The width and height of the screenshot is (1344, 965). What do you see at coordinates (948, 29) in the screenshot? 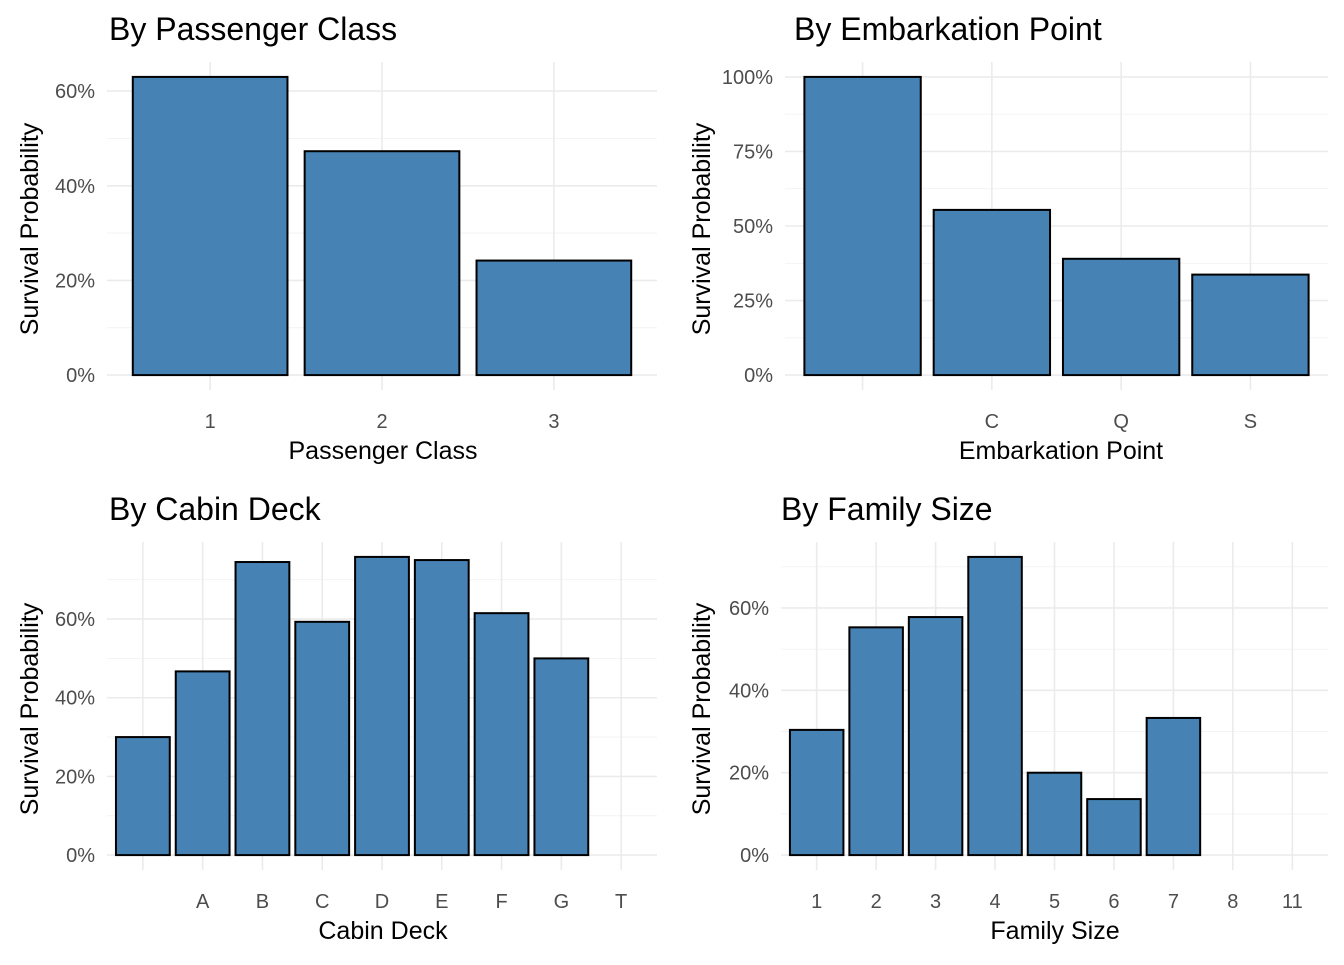
I see `chart-title: By Embarkation Point` at bounding box center [948, 29].